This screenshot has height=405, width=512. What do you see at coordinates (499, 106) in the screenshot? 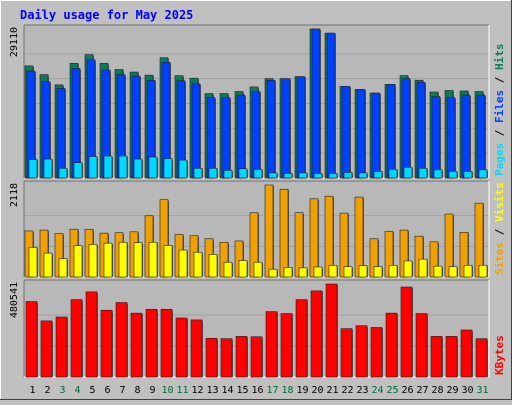
I see `legend-item: Files` at bounding box center [499, 106].